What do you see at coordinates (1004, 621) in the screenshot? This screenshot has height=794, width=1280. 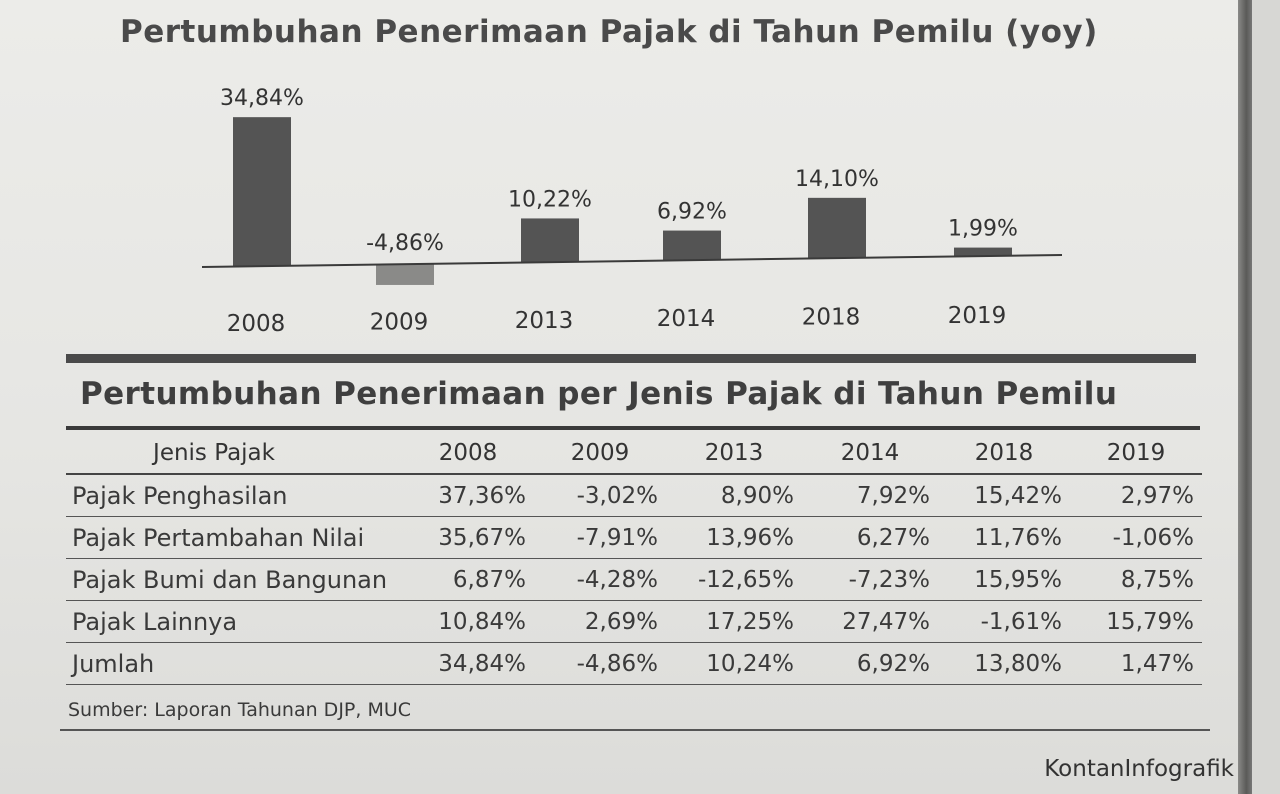 I see `table-cell: -1,61%` at bounding box center [1004, 621].